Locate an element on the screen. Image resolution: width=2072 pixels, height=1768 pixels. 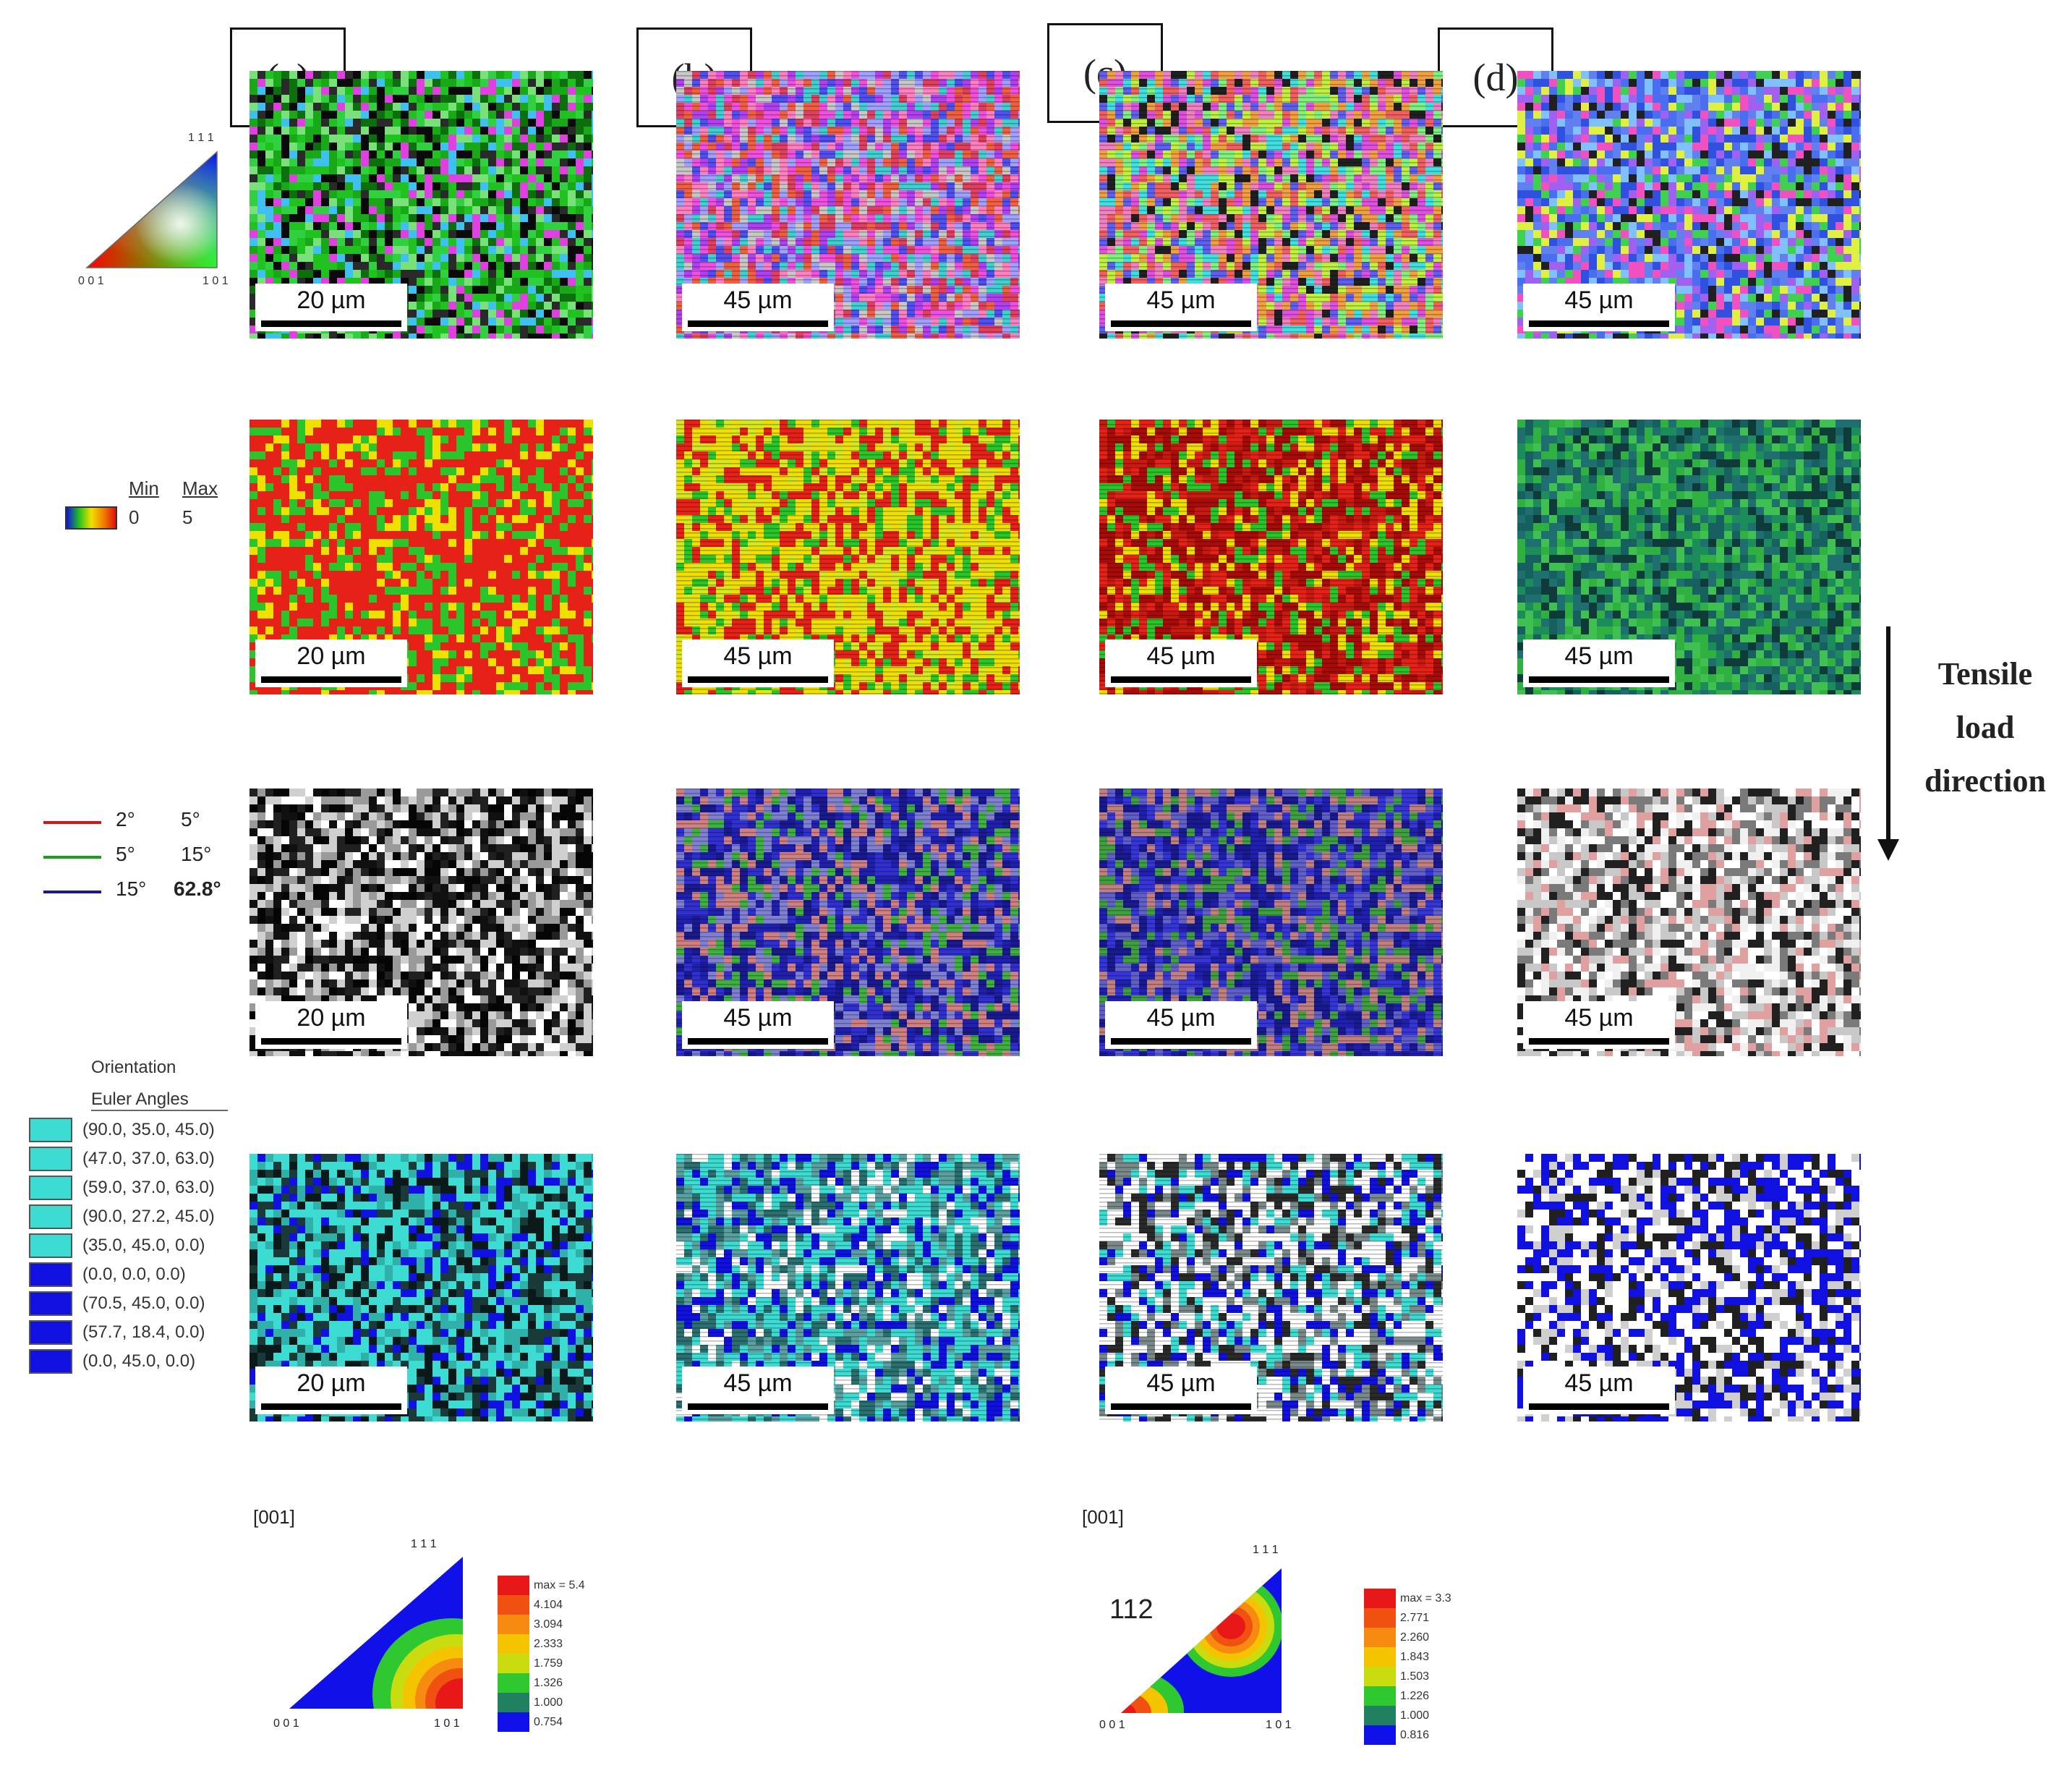
orientation-legend-item: (57.7, 18.4, 0.0) is located at coordinates (117, 1332).